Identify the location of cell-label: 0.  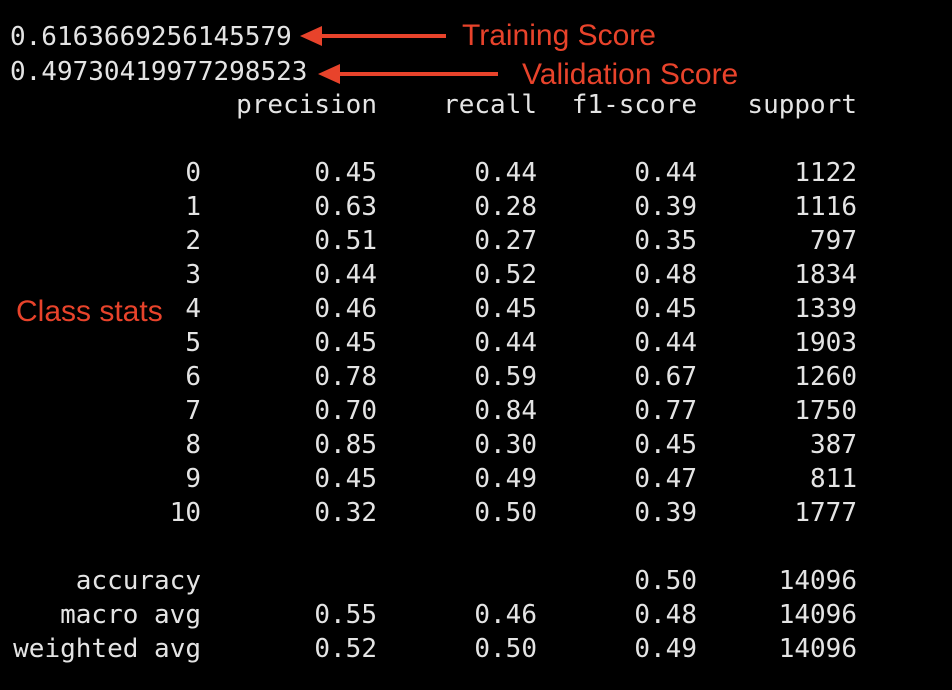
(193, 173).